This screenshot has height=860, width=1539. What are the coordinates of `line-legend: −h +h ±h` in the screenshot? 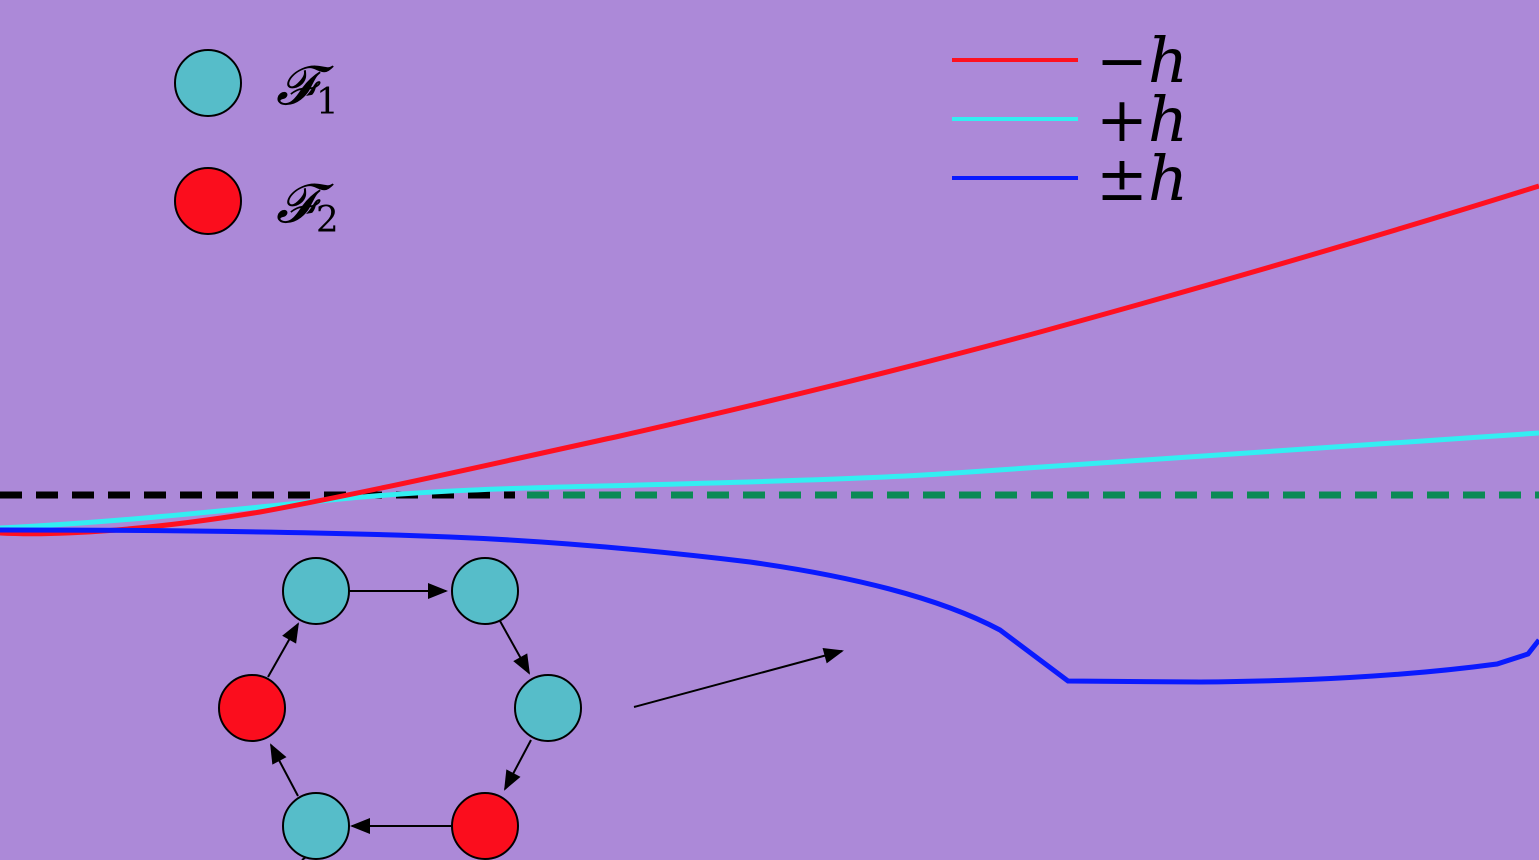 It's located at (1070, 119).